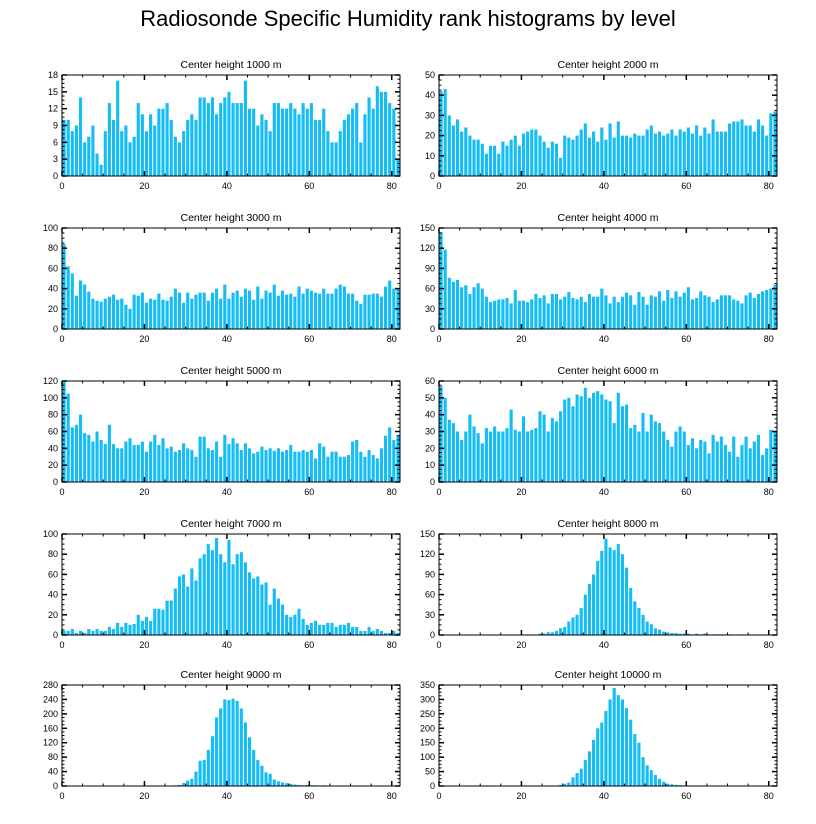 The width and height of the screenshot is (816, 824). I want to click on y-tick-label: 60, so click(430, 381).